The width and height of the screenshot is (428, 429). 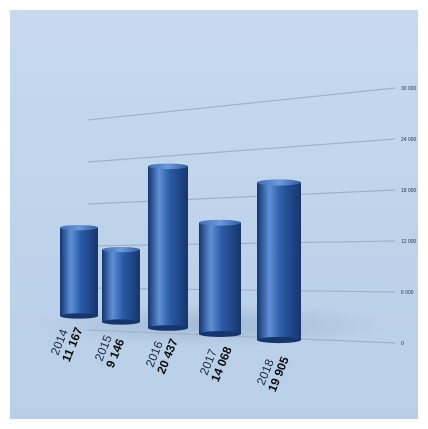 I want to click on y-tick-label: 24 000, so click(x=409, y=140).